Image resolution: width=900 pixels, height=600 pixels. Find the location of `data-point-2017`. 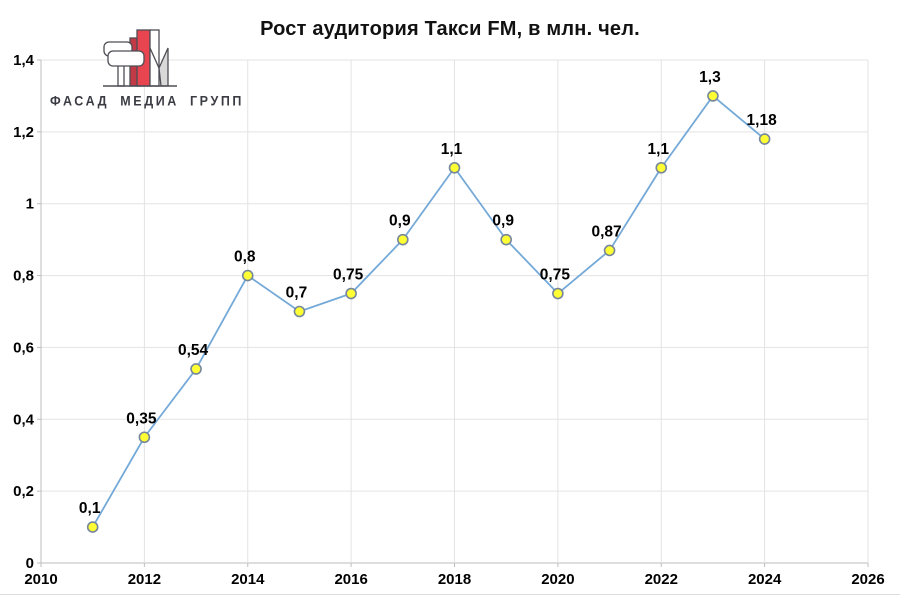

data-point-2017 is located at coordinates (403, 239).